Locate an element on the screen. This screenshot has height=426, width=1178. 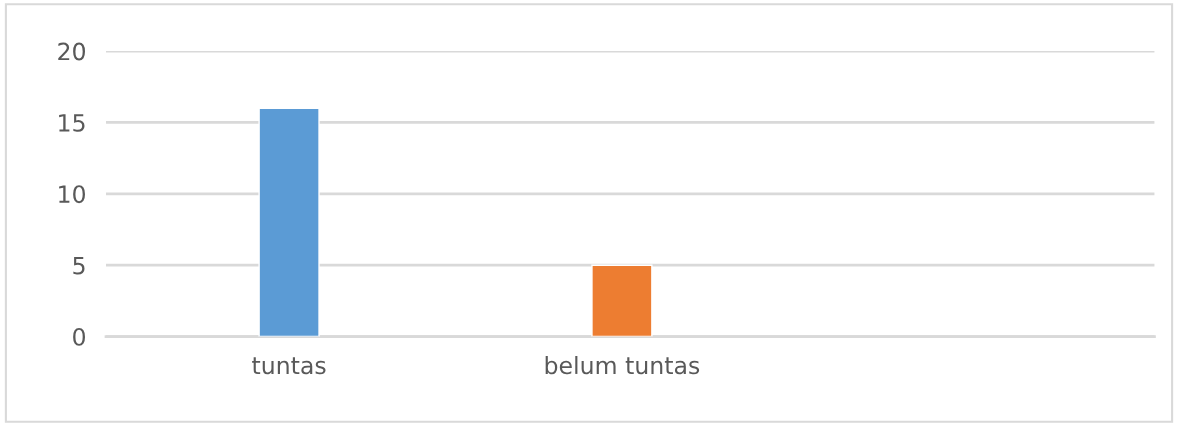
x-tick-label: belum tuntas is located at coordinates (622, 365).